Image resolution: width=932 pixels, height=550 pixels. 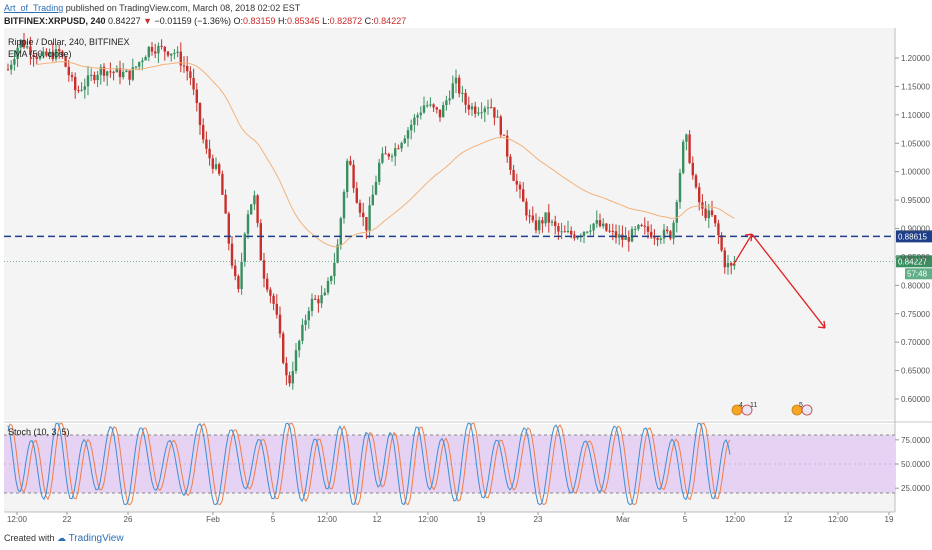 What do you see at coordinates (788, 281) in the screenshot?
I see `projection-arrow-down` at bounding box center [788, 281].